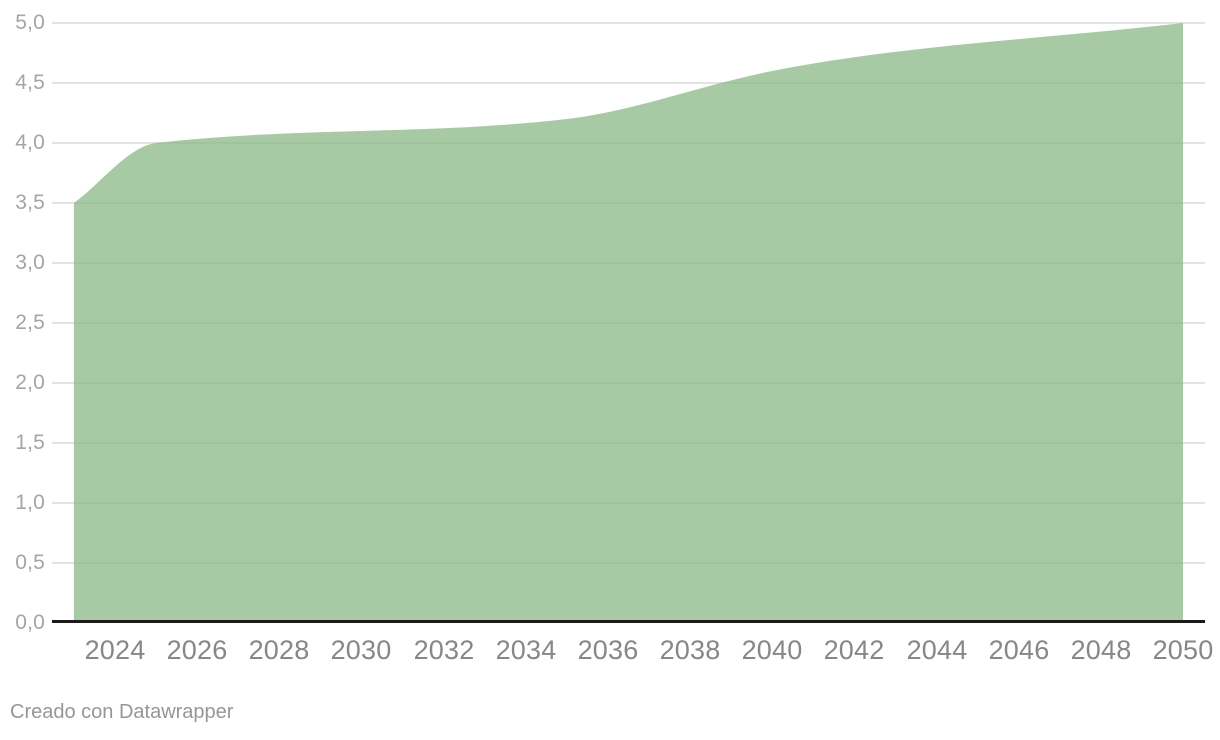 Image resolution: width=1220 pixels, height=740 pixels. Describe the element at coordinates (30, 442) in the screenshot. I see `y-tick-label: 1,5` at that location.